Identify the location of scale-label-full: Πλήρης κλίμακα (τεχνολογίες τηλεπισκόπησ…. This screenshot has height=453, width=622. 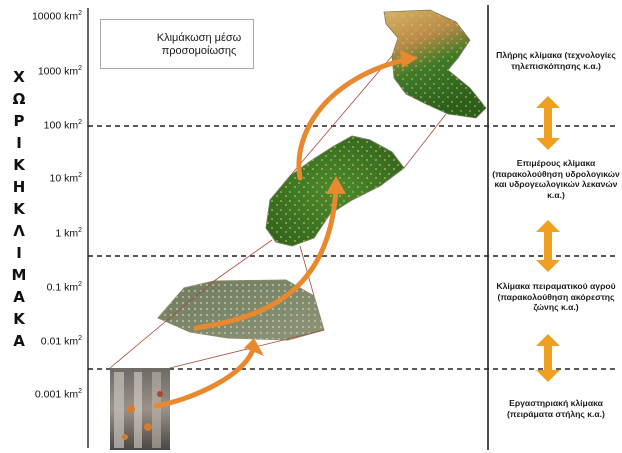
(556, 60).